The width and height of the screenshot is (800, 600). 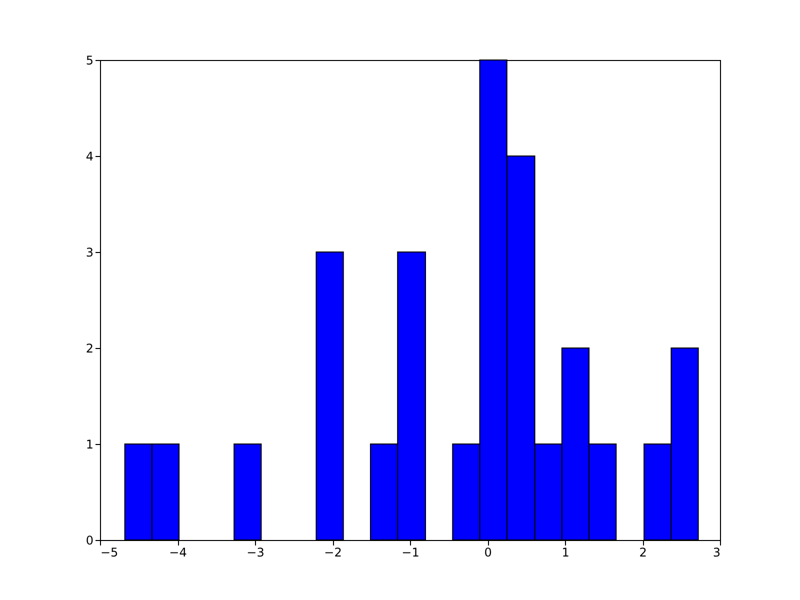 What do you see at coordinates (178, 553) in the screenshot?
I see `x-tick-label: −4` at bounding box center [178, 553].